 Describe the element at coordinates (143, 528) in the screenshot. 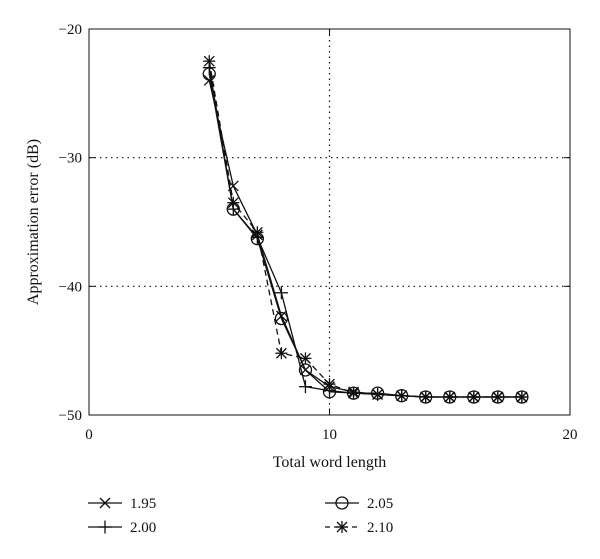

I see `legend-label: 2.00` at that location.